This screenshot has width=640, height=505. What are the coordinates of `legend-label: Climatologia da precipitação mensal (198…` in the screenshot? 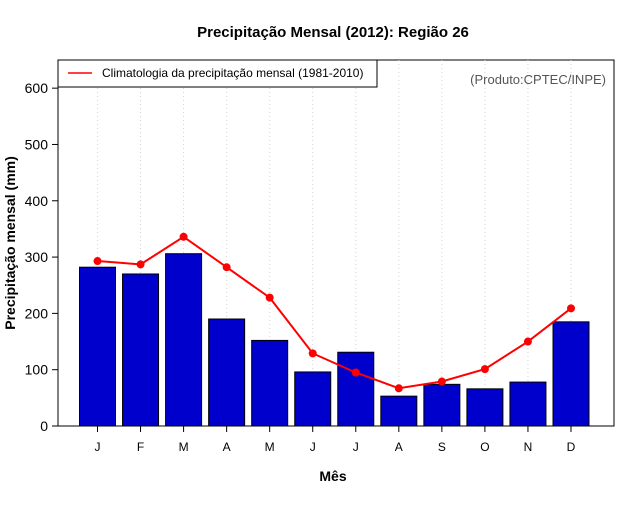 It's located at (232, 73).